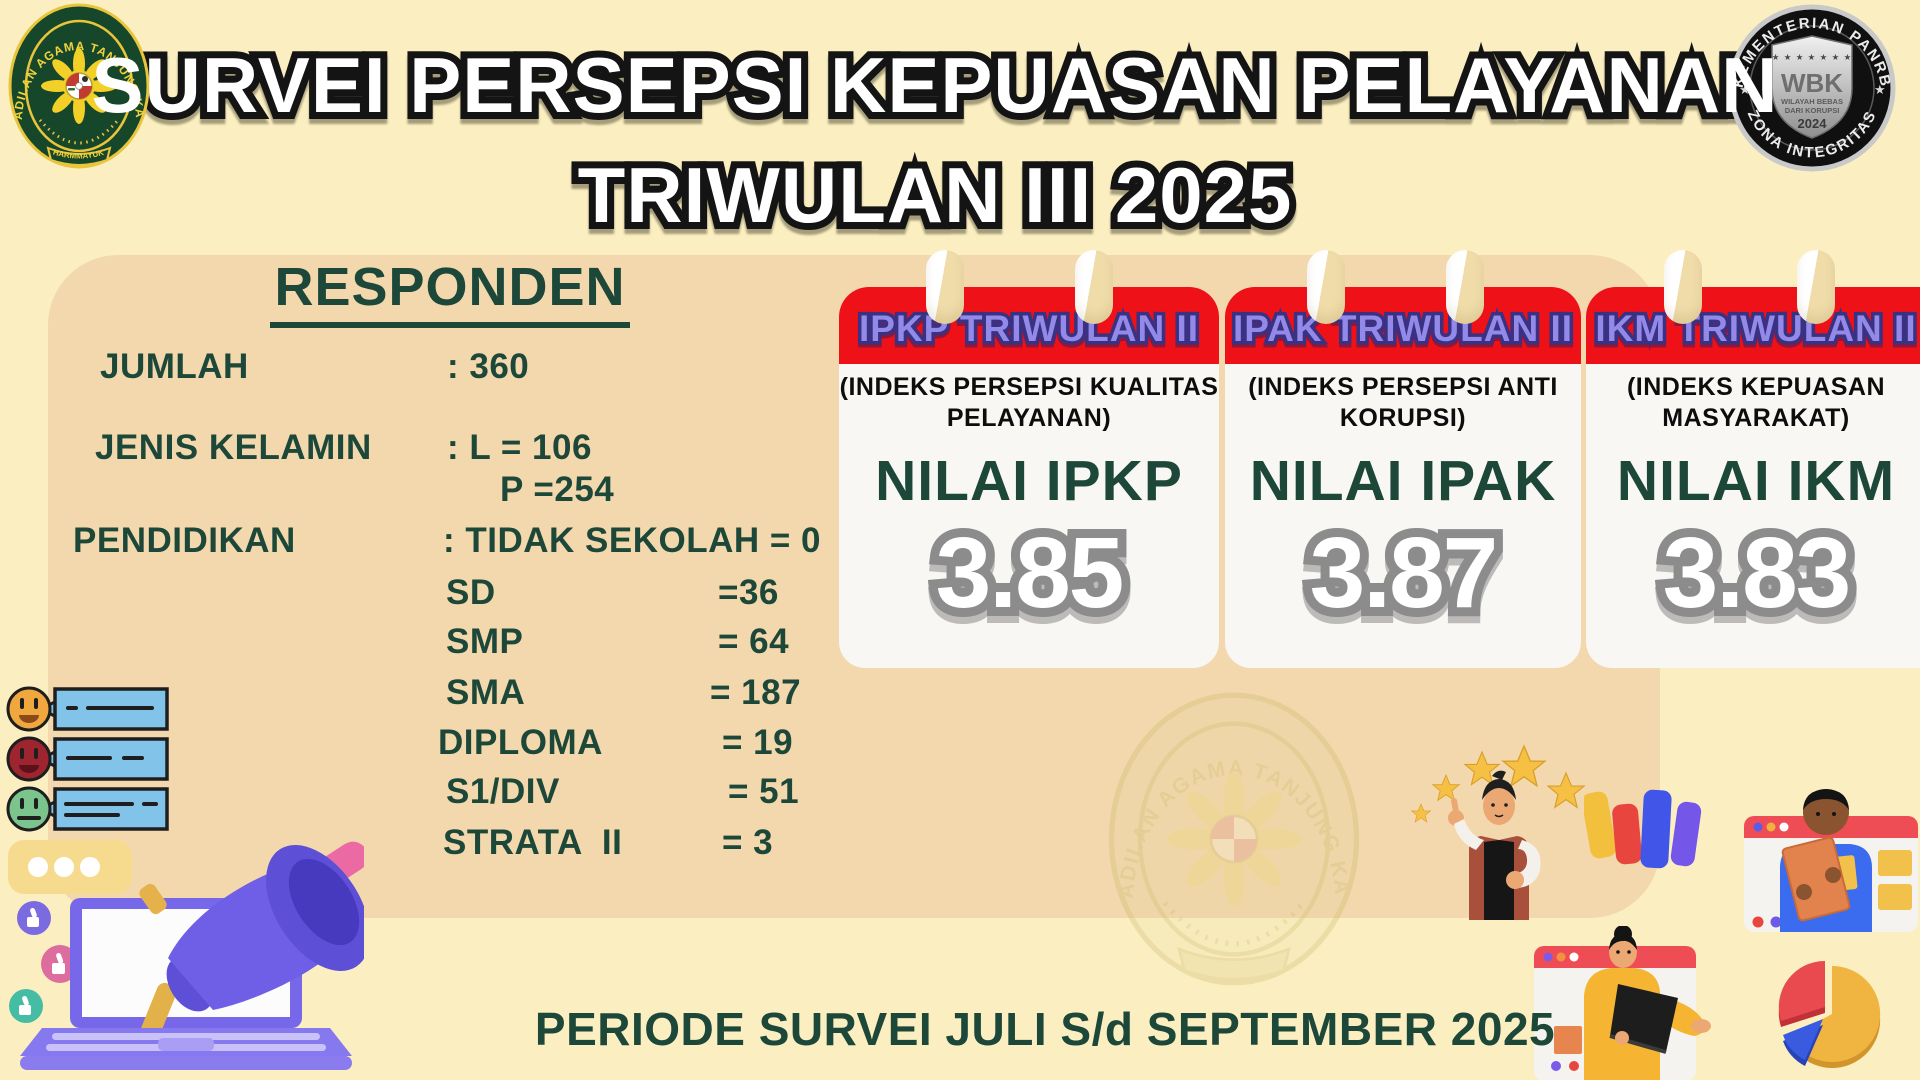  Describe the element at coordinates (174, 366) in the screenshot. I see `label-jumlah: JUMLAH` at that location.